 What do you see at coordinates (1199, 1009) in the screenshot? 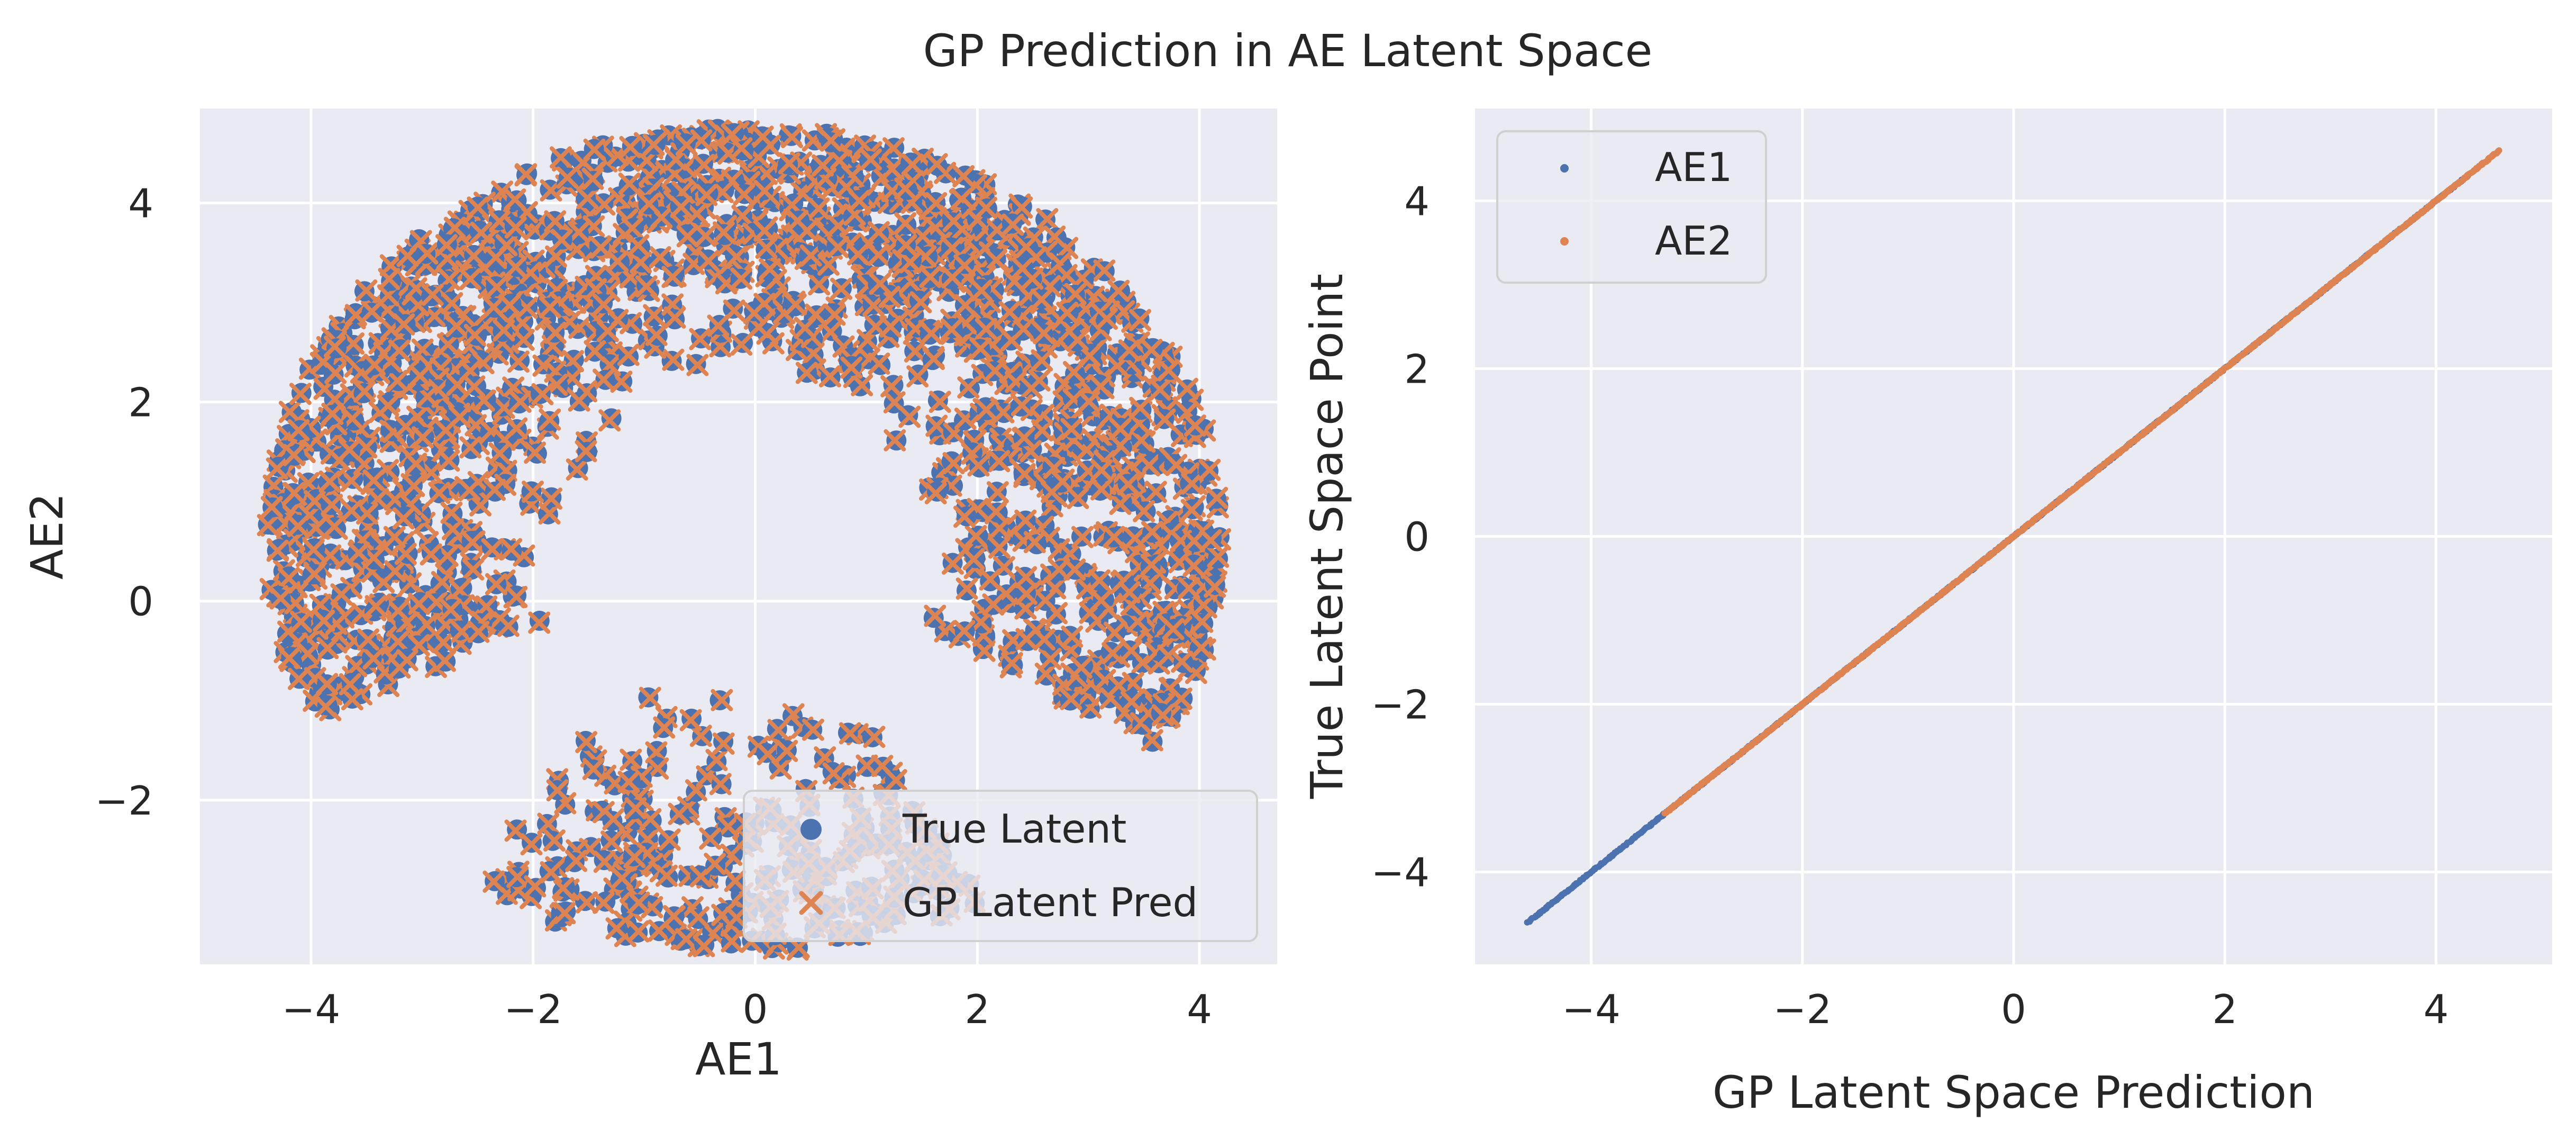
I see `latent-scatter-x-tick-label: 4` at bounding box center [1199, 1009].